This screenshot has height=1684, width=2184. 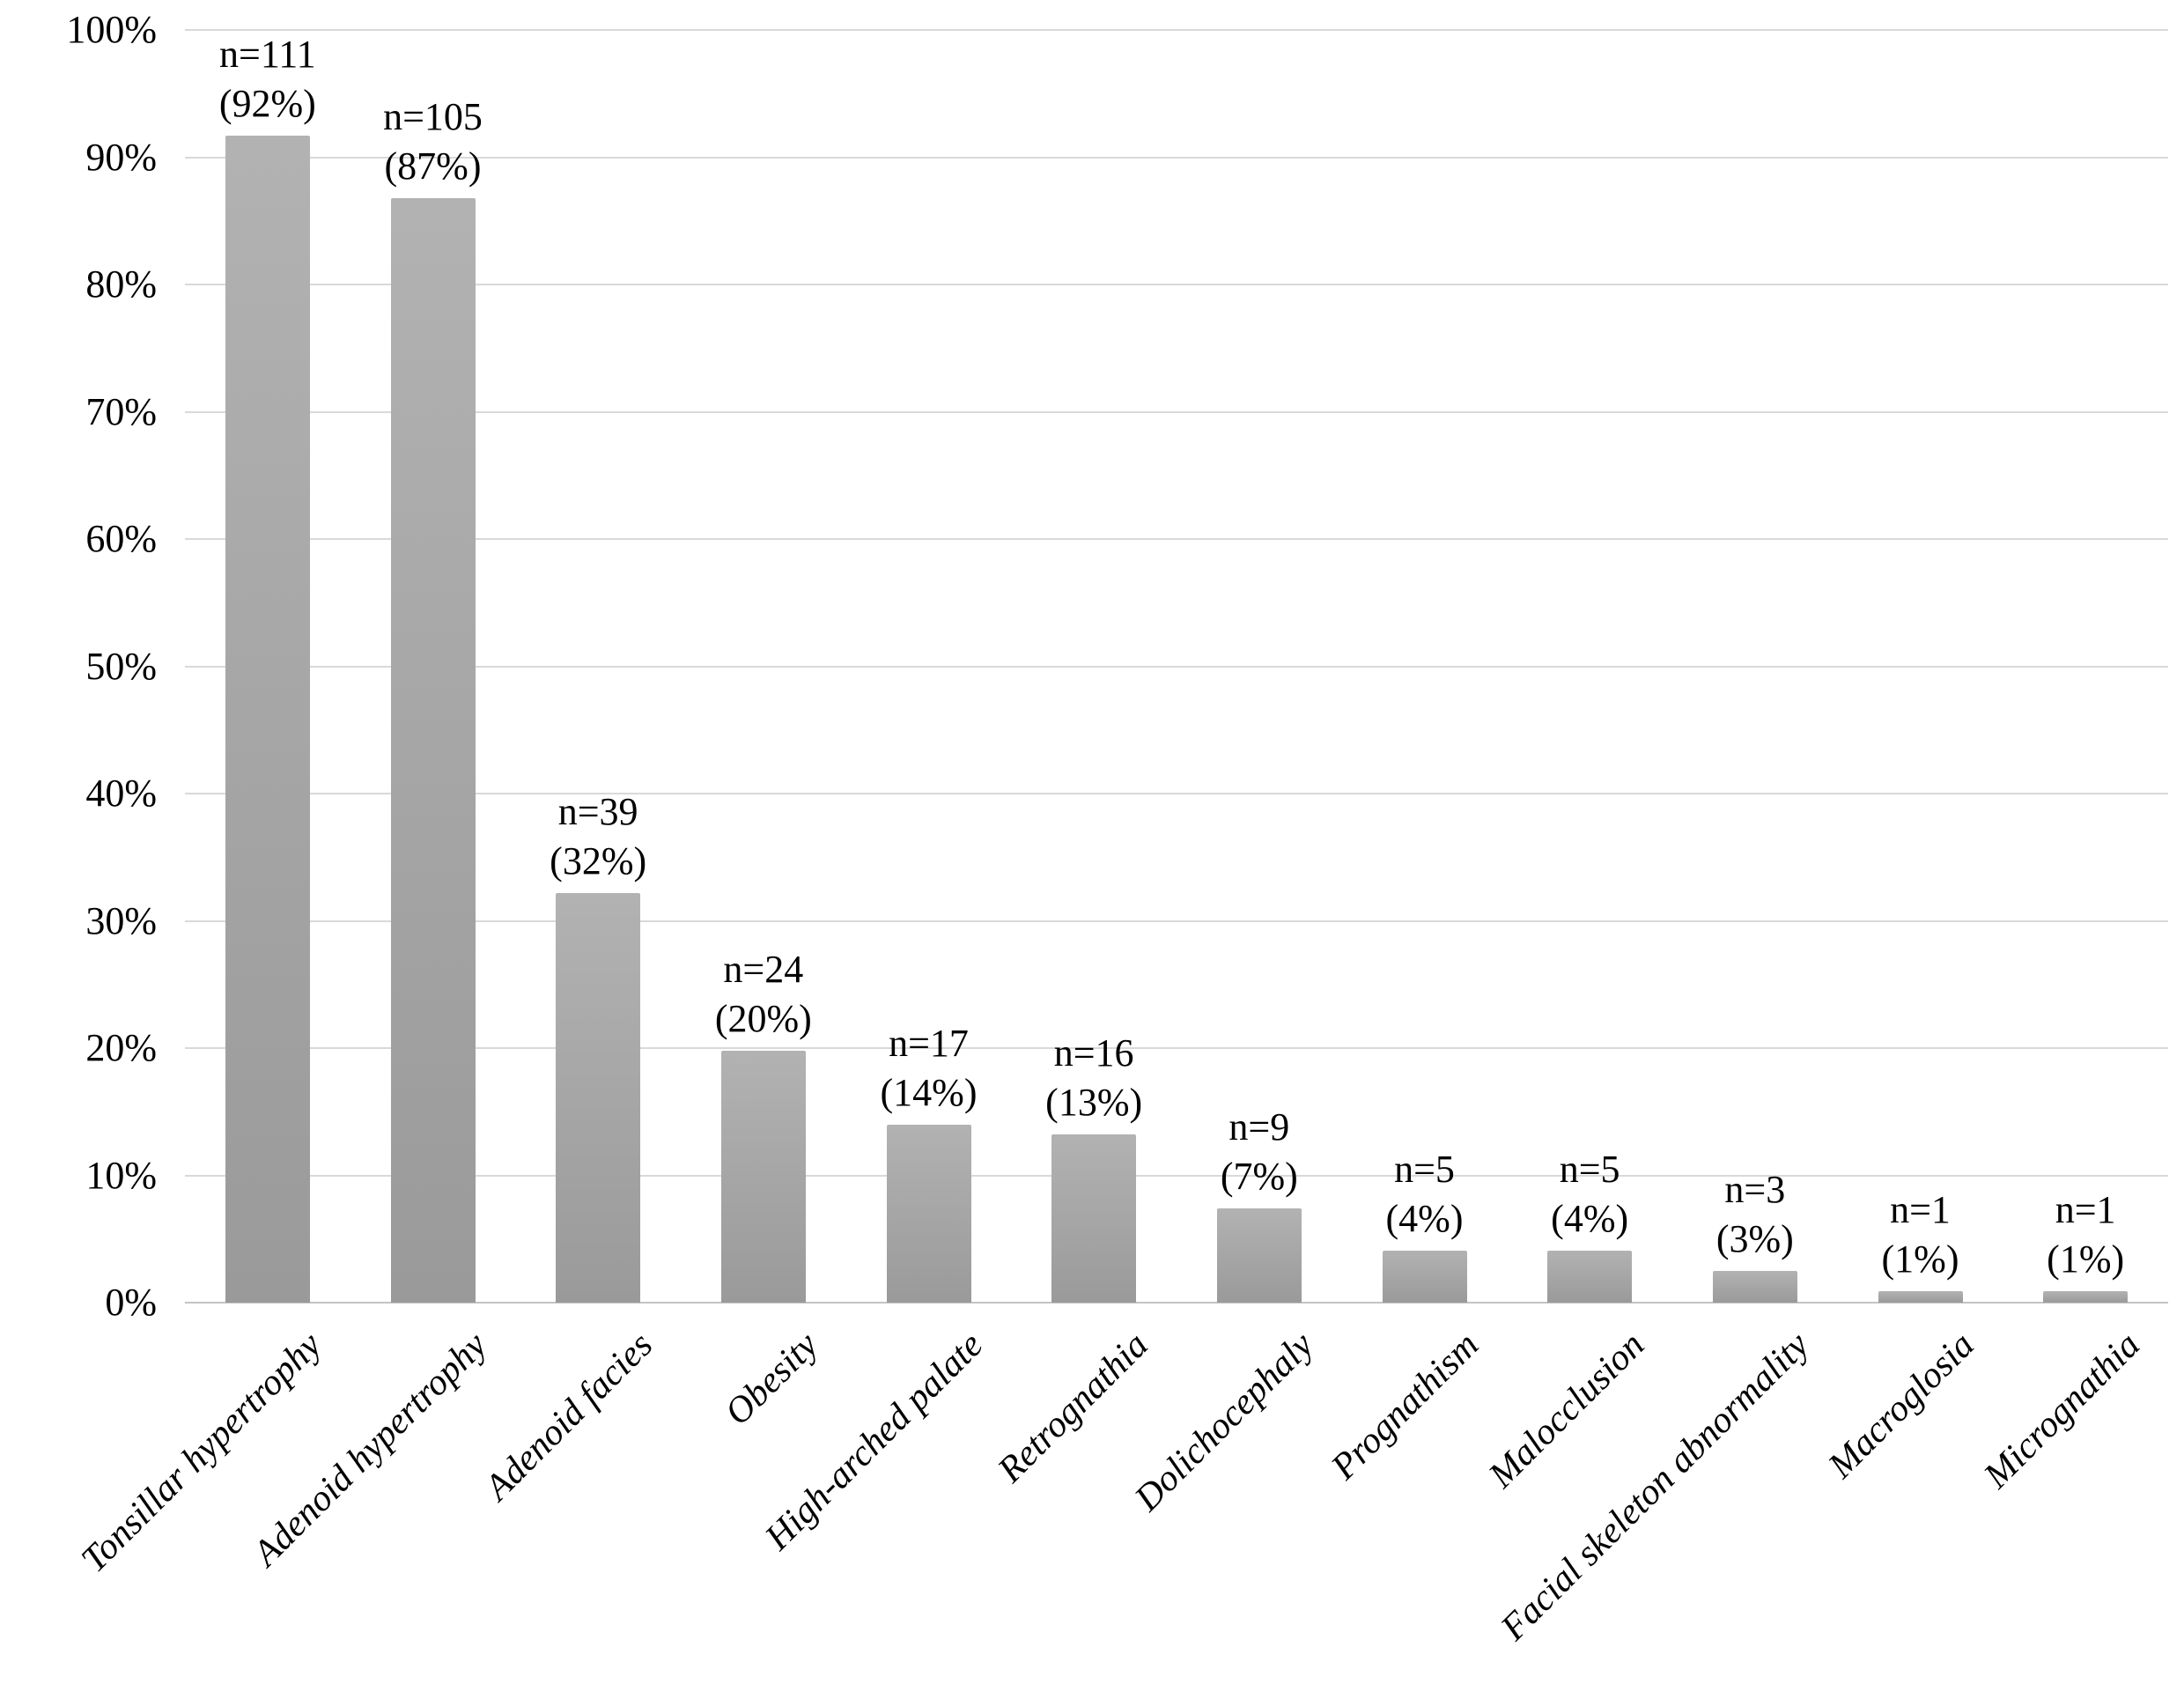 What do you see at coordinates (121, 157) in the screenshot?
I see `y-axis-tick-label: 90%` at bounding box center [121, 157].